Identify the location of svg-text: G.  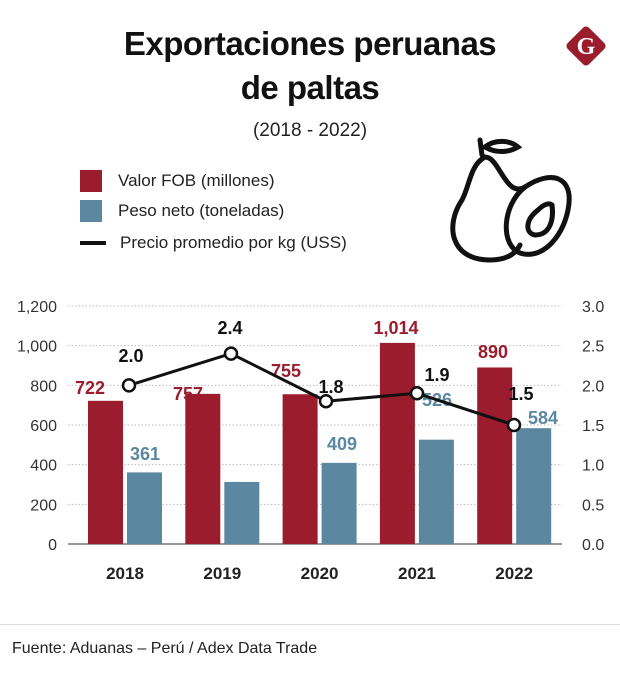
(586, 47).